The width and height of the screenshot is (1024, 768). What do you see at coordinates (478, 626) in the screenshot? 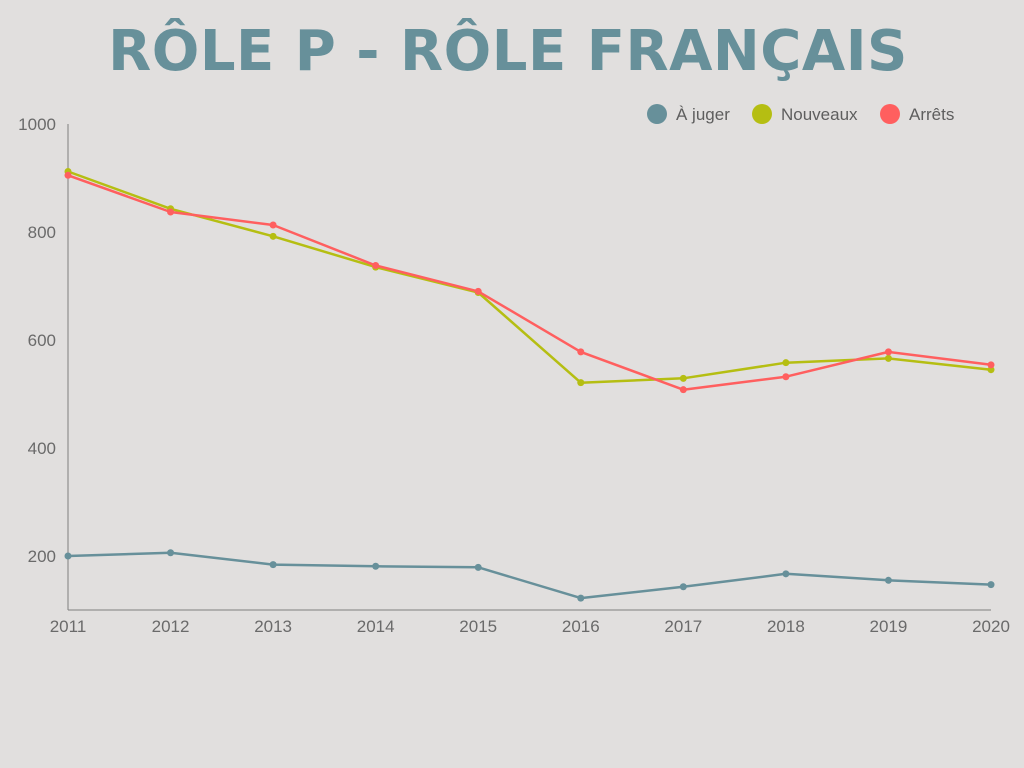
I see `x-tick-label-2015: 2015` at bounding box center [478, 626].